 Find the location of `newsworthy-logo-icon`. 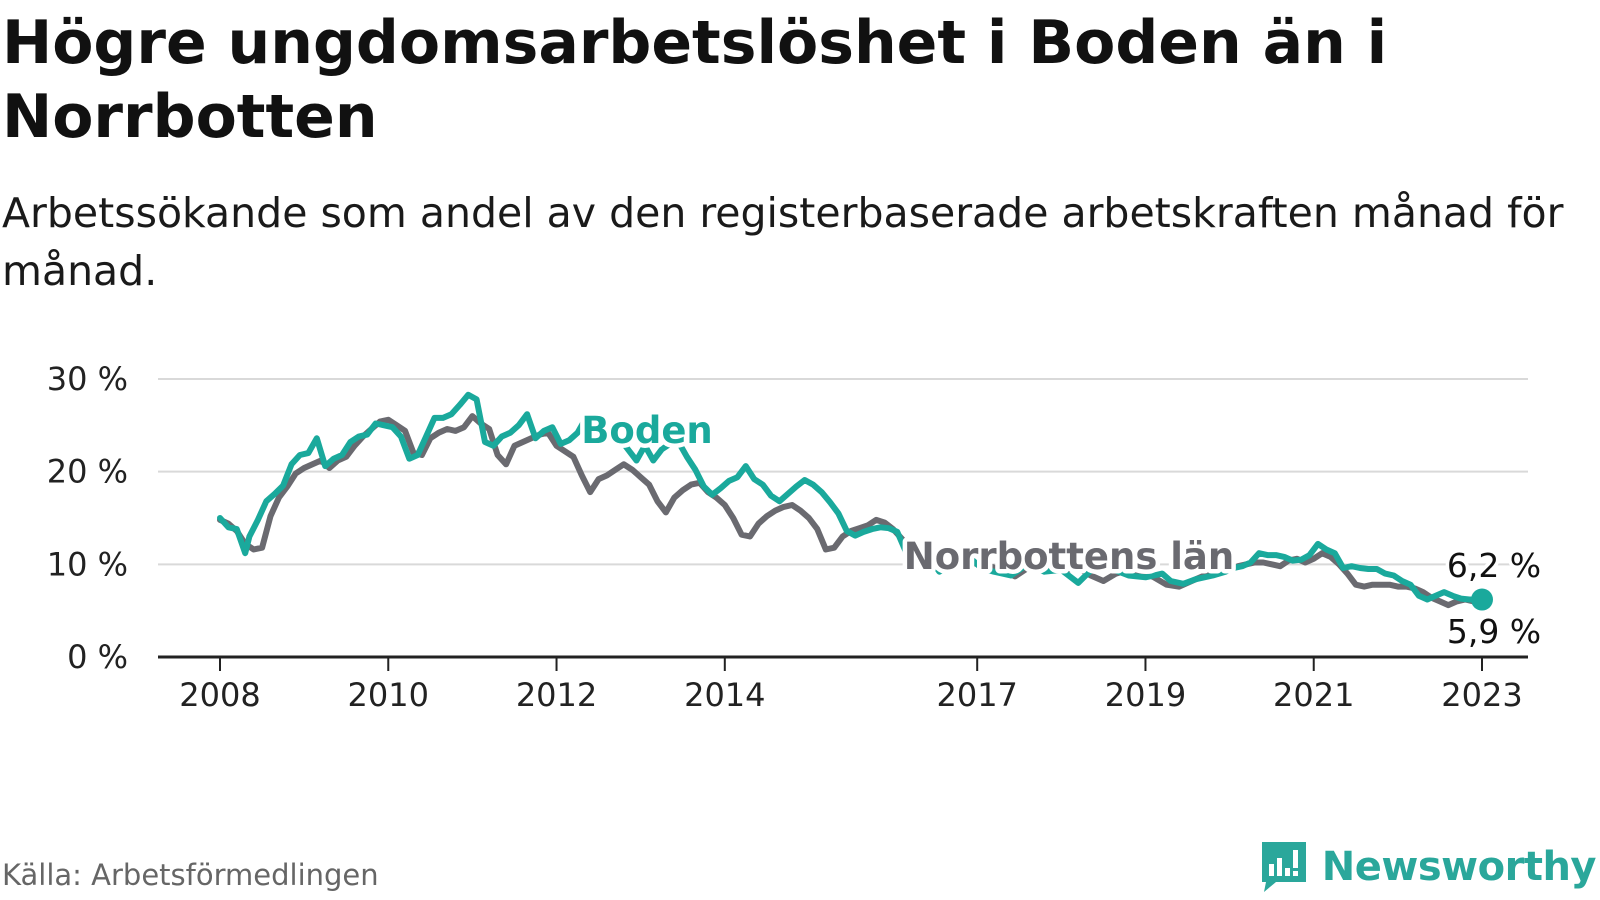

newsworthy-logo-icon is located at coordinates (1283, 867).